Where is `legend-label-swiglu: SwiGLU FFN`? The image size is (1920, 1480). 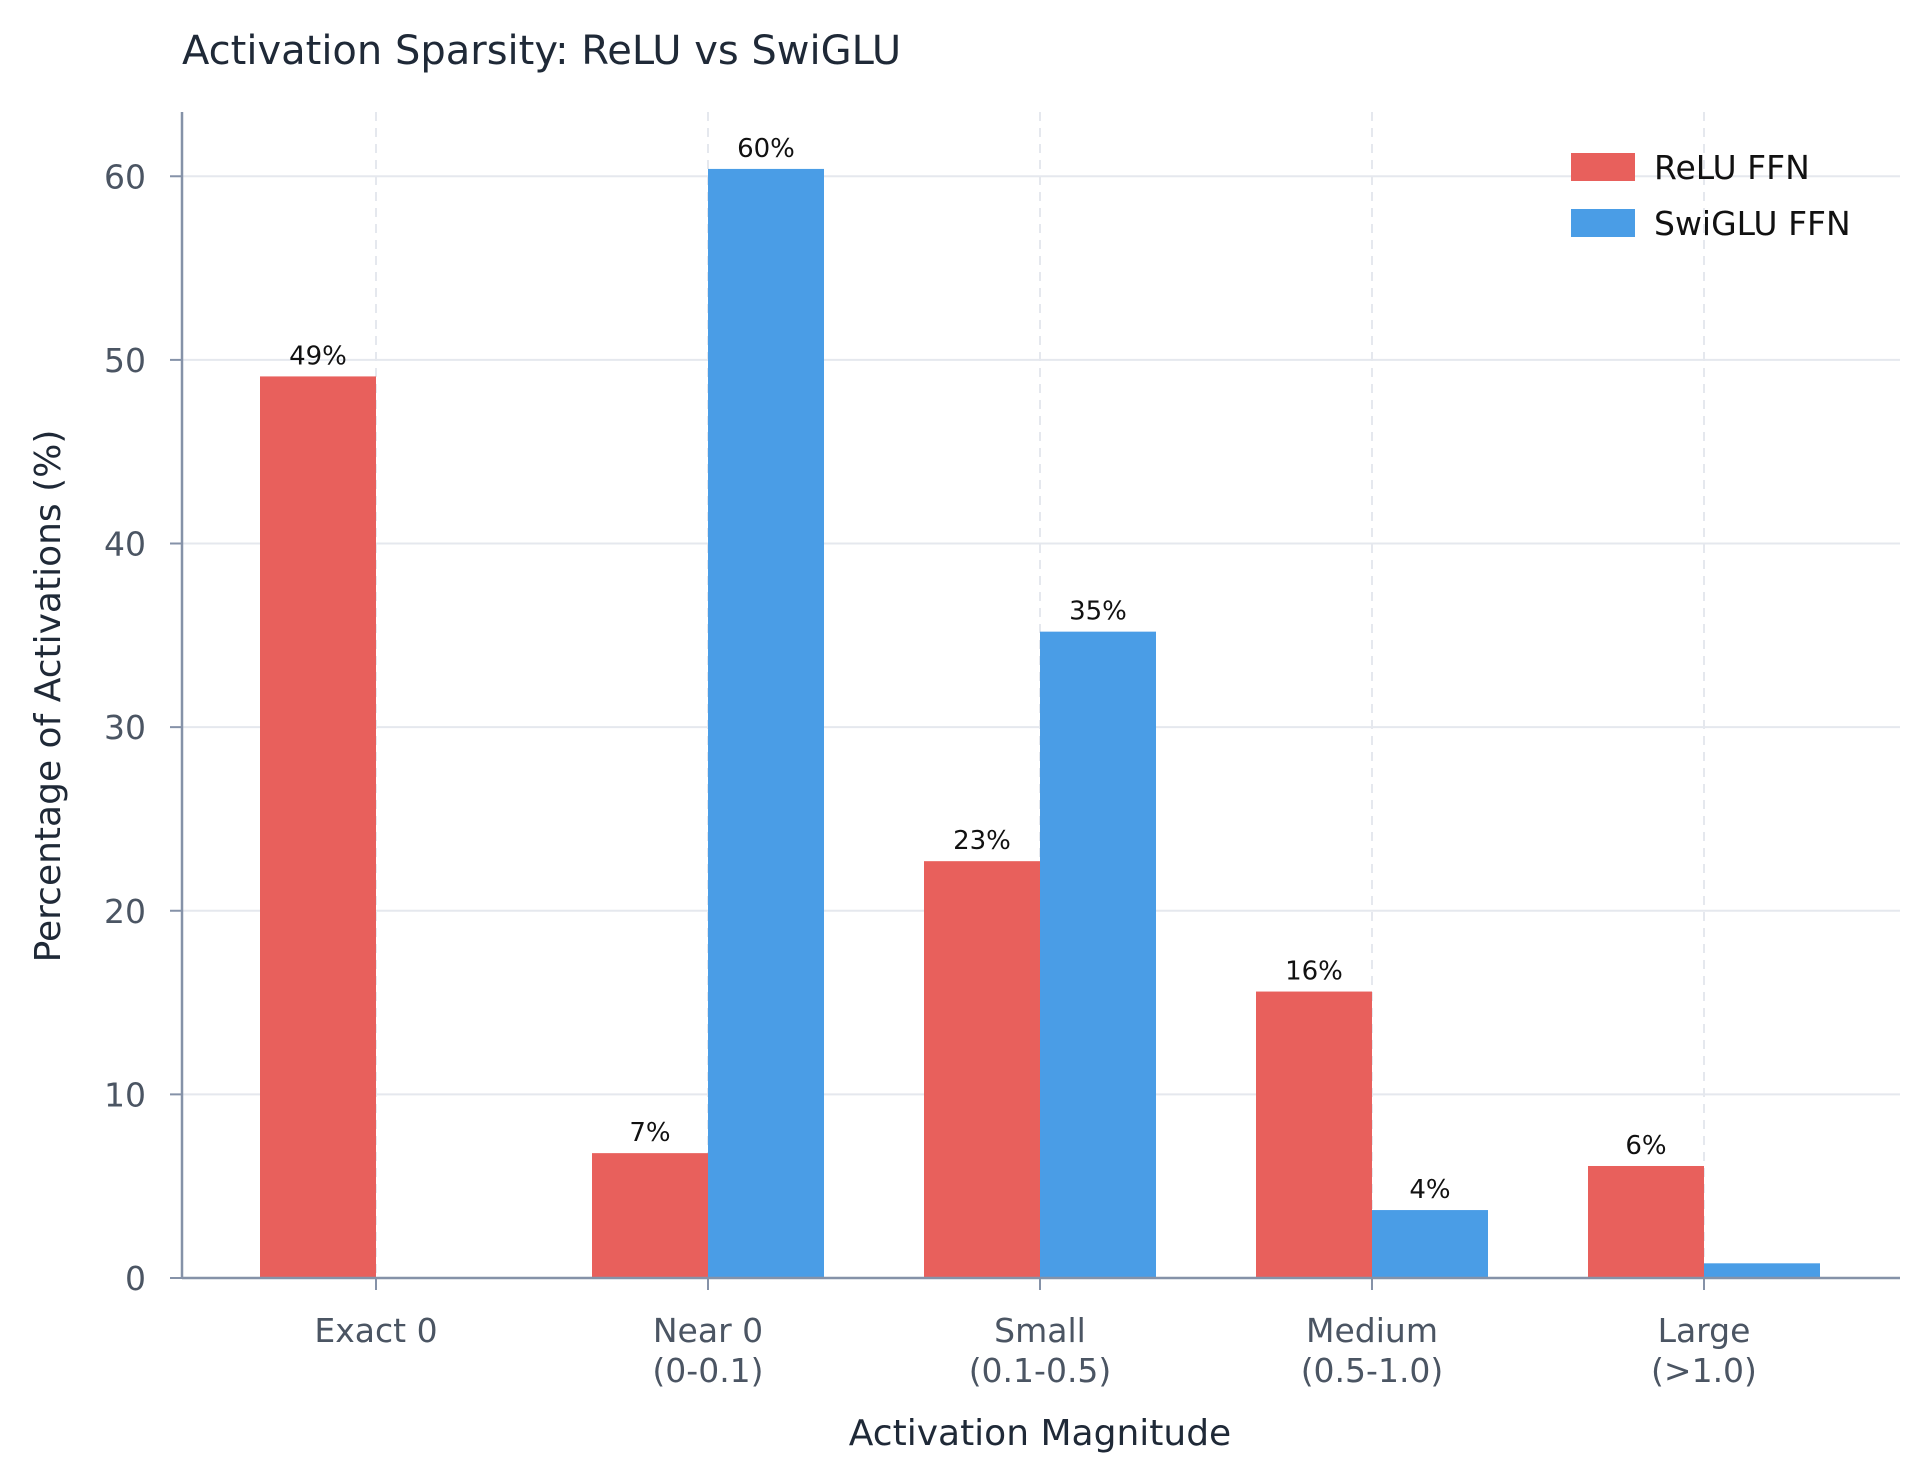
legend-label-swiglu: SwiGLU FFN is located at coordinates (1752, 223).